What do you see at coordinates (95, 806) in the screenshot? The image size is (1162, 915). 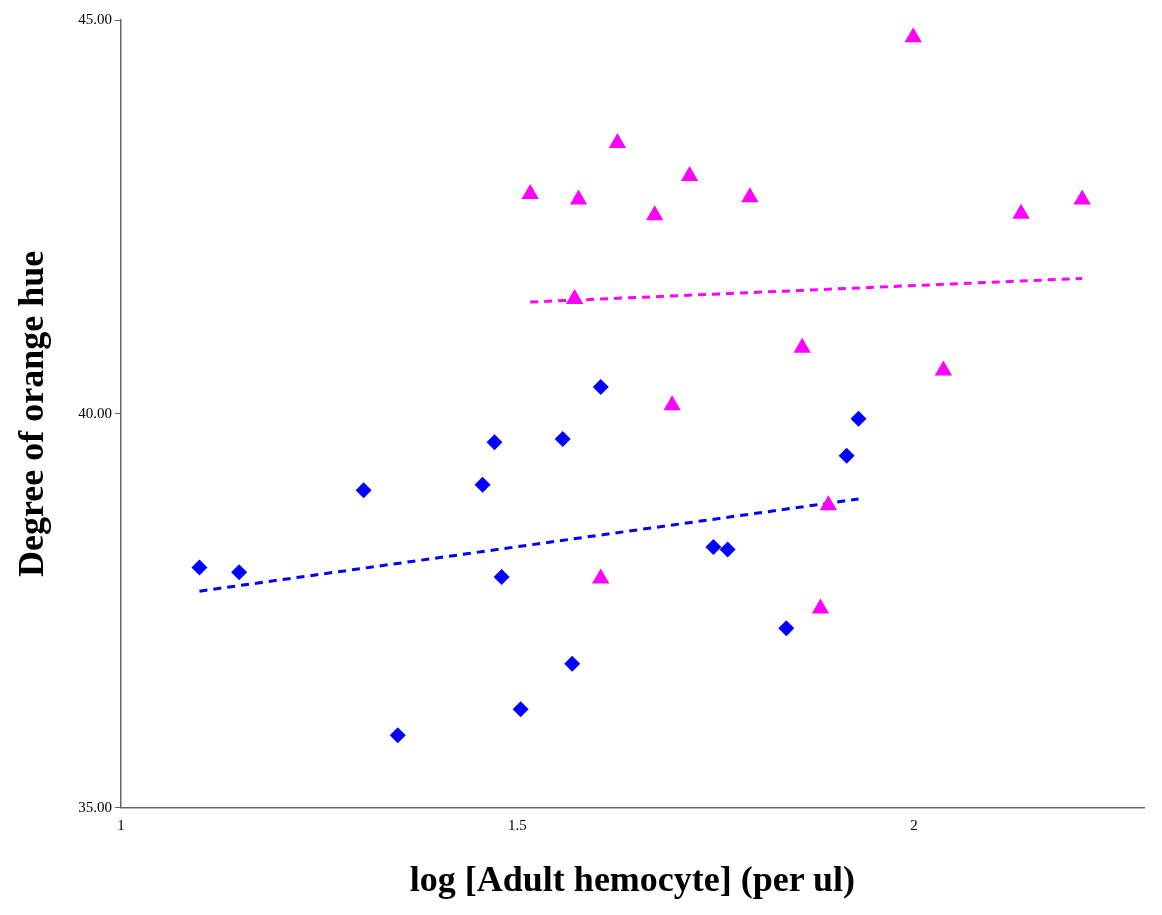 I see `y-tick-label: 35.00` at bounding box center [95, 806].